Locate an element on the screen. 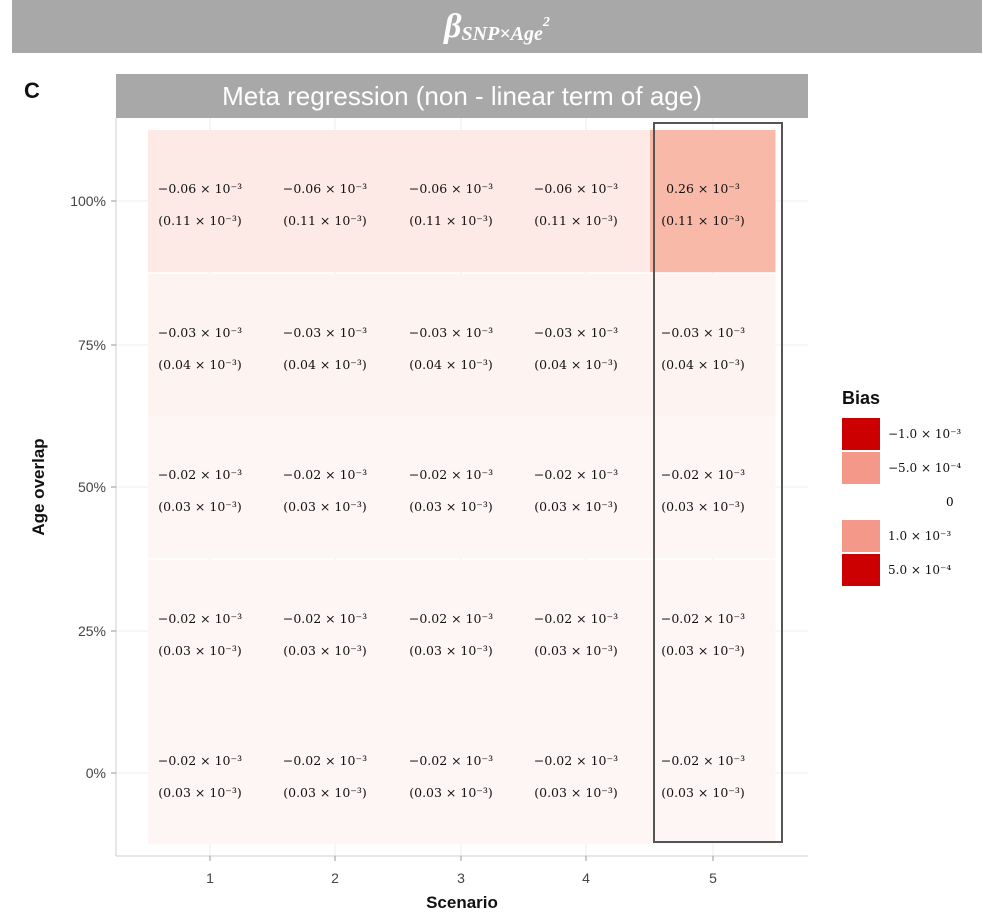 Image resolution: width=983 pixels, height=914 pixels. legend-item: −1.0 × 10⁻³ is located at coordinates (912, 434).